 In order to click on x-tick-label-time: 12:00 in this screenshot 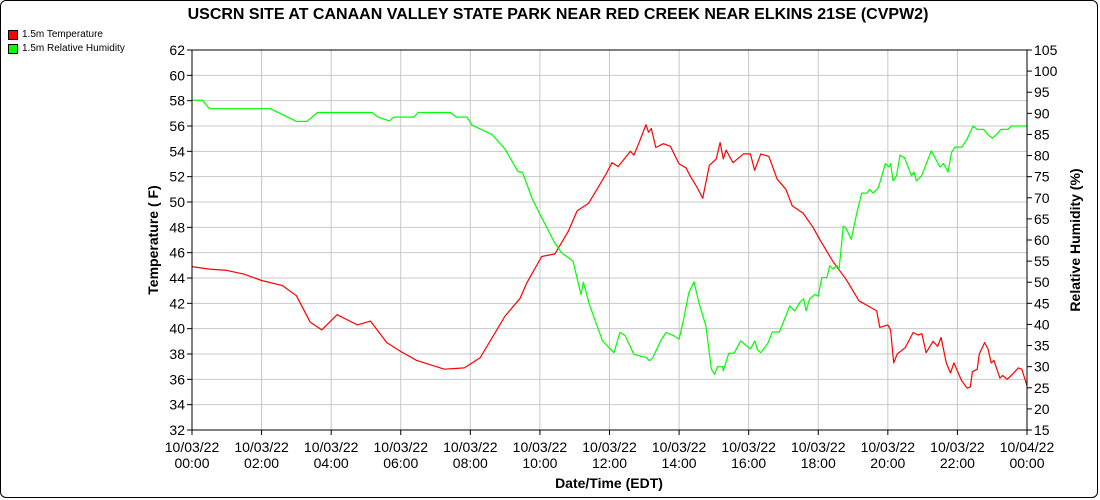, I will do `click(609, 463)`.